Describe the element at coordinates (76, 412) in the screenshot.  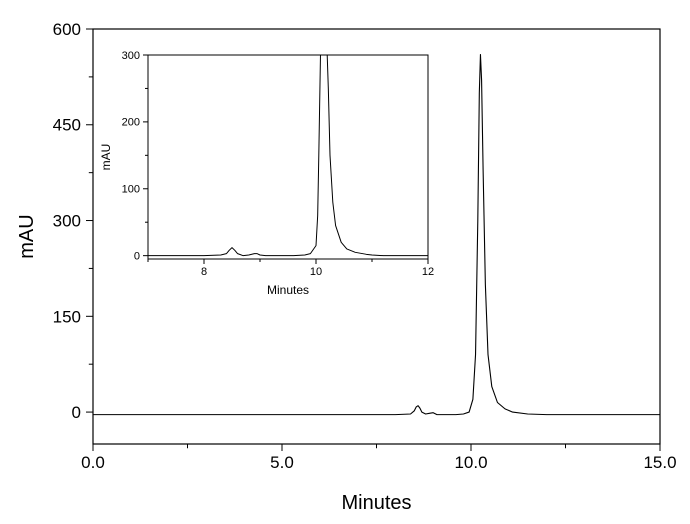
I see `main-y-tick-label: 0` at that location.